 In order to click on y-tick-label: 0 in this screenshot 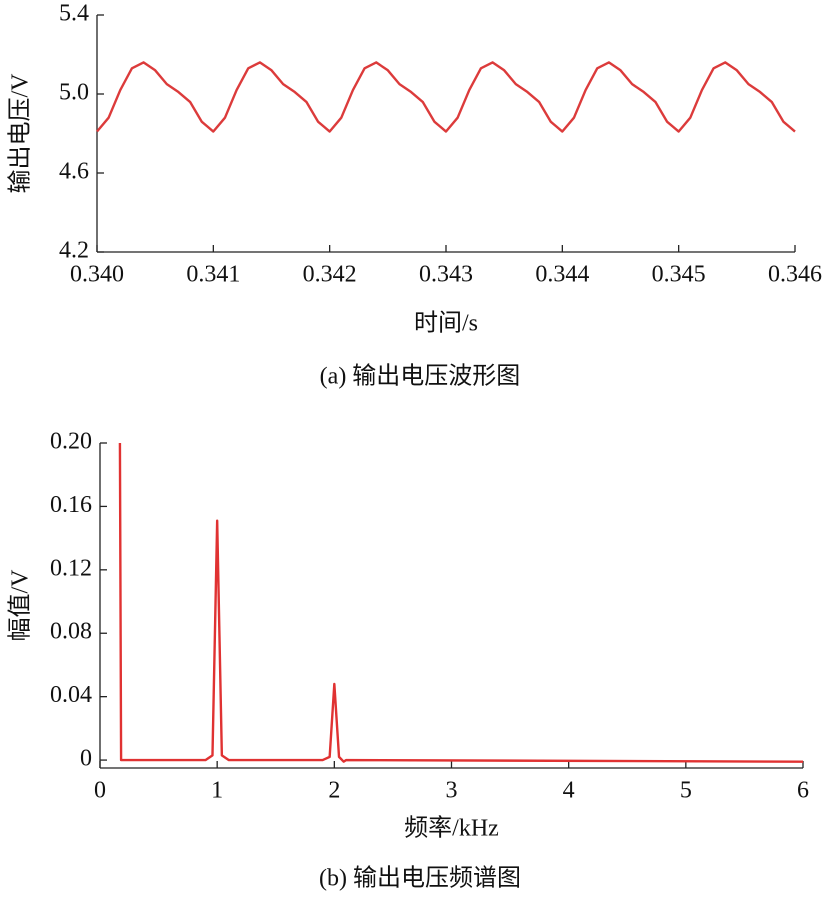, I will do `click(86, 759)`.